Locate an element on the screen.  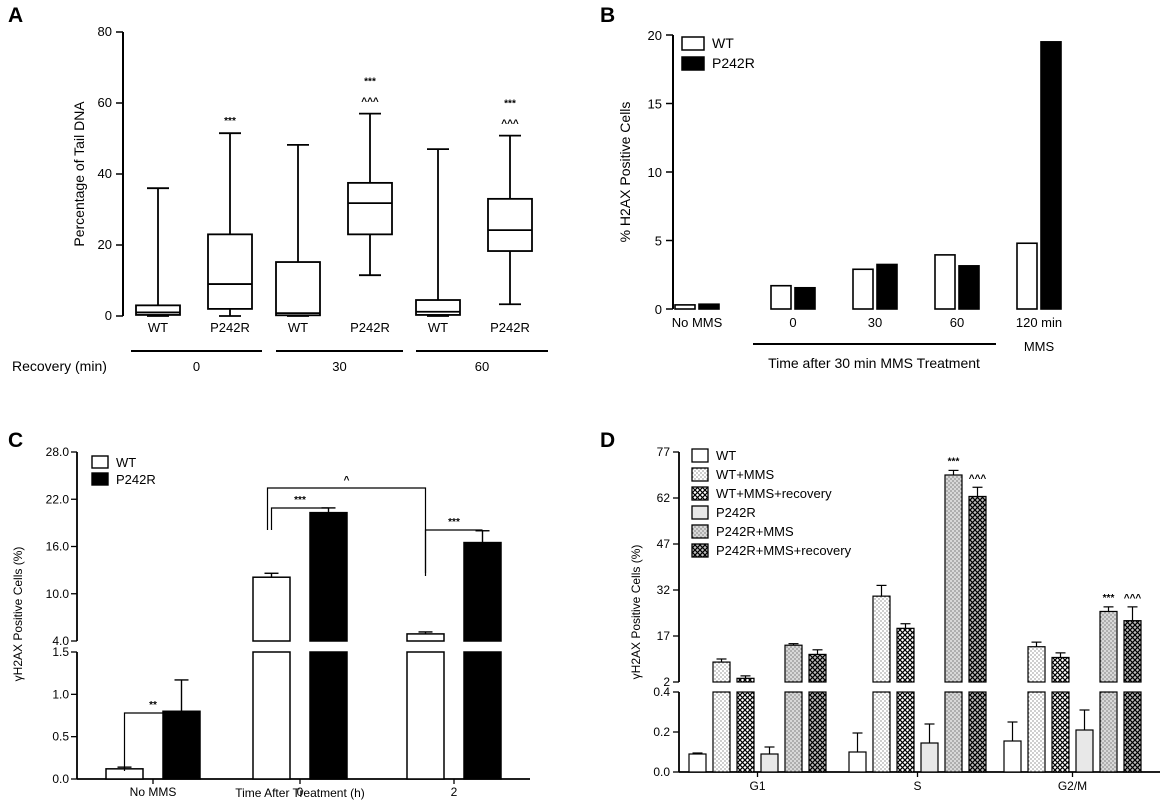
panel-a-group-label: 0 is located at coordinates (196, 366).